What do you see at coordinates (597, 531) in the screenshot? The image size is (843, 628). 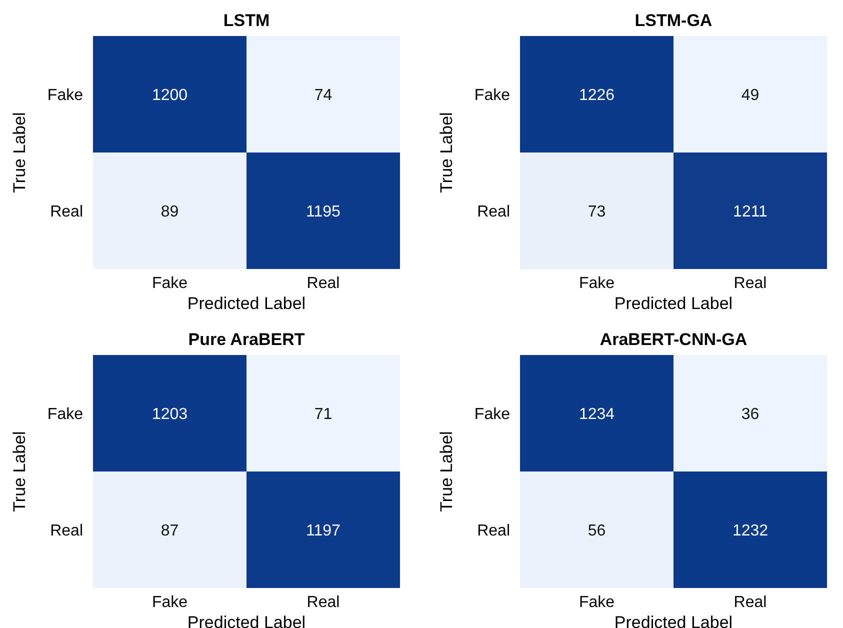 I see `data-label: 56` at bounding box center [597, 531].